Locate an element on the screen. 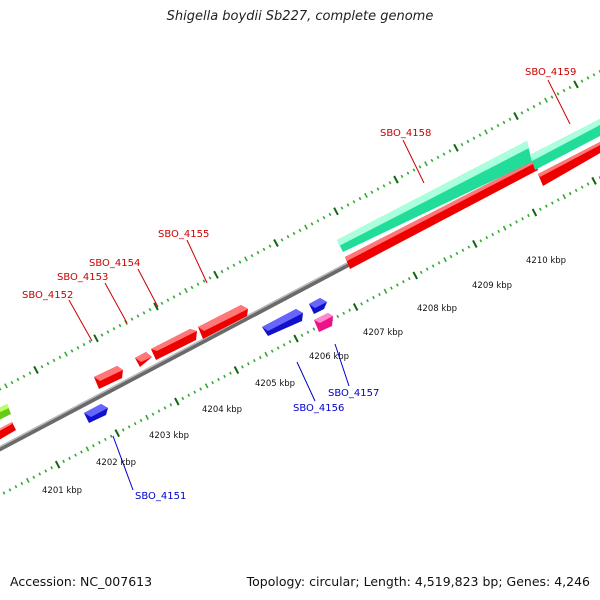 Image resolution: width=600 pixels, height=600 pixels. gene-left-edge-red is located at coordinates (8, 431).